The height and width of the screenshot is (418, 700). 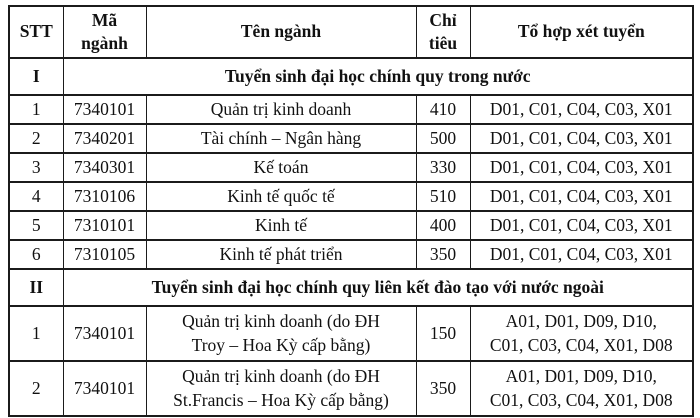 I want to click on cell-ma-nganh: 7340201, so click(x=104, y=138).